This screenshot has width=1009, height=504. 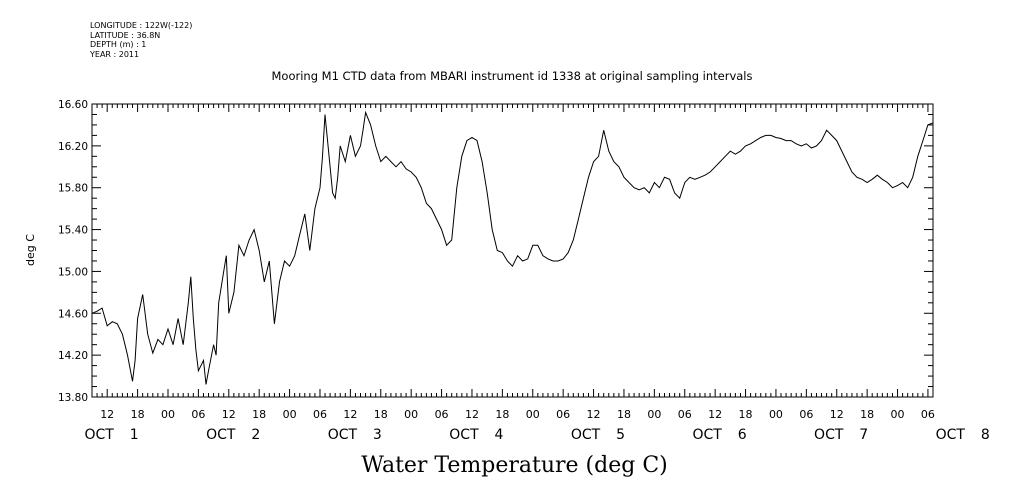 What do you see at coordinates (125, 35) in the screenshot?
I see `latitude-label: LATITUDE : 36.8N` at bounding box center [125, 35].